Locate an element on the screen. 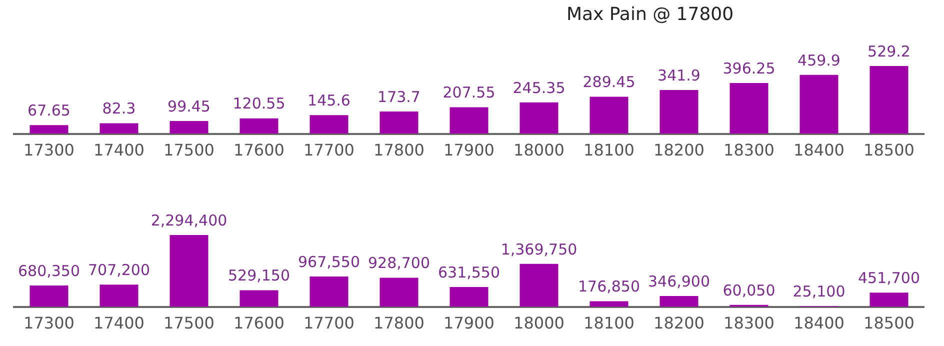 The image size is (944, 346). data-label: 120.55 is located at coordinates (259, 103).